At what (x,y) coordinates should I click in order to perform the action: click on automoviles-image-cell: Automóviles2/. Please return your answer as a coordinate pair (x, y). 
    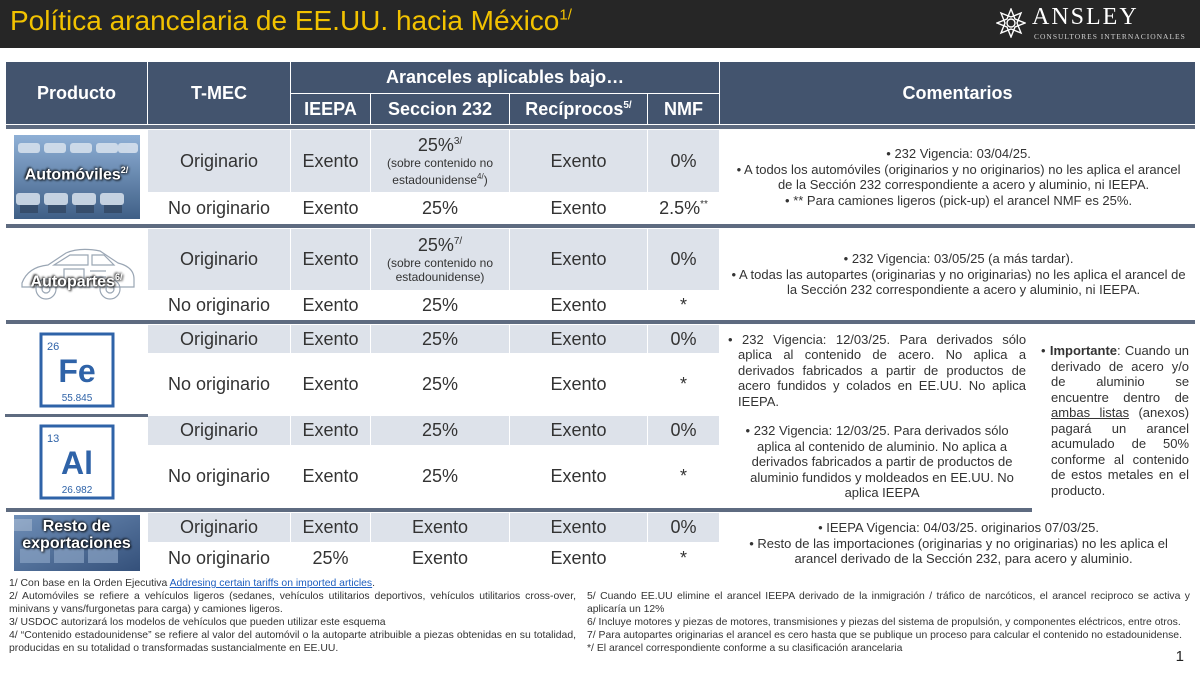
    Looking at the image, I should click on (76, 176).